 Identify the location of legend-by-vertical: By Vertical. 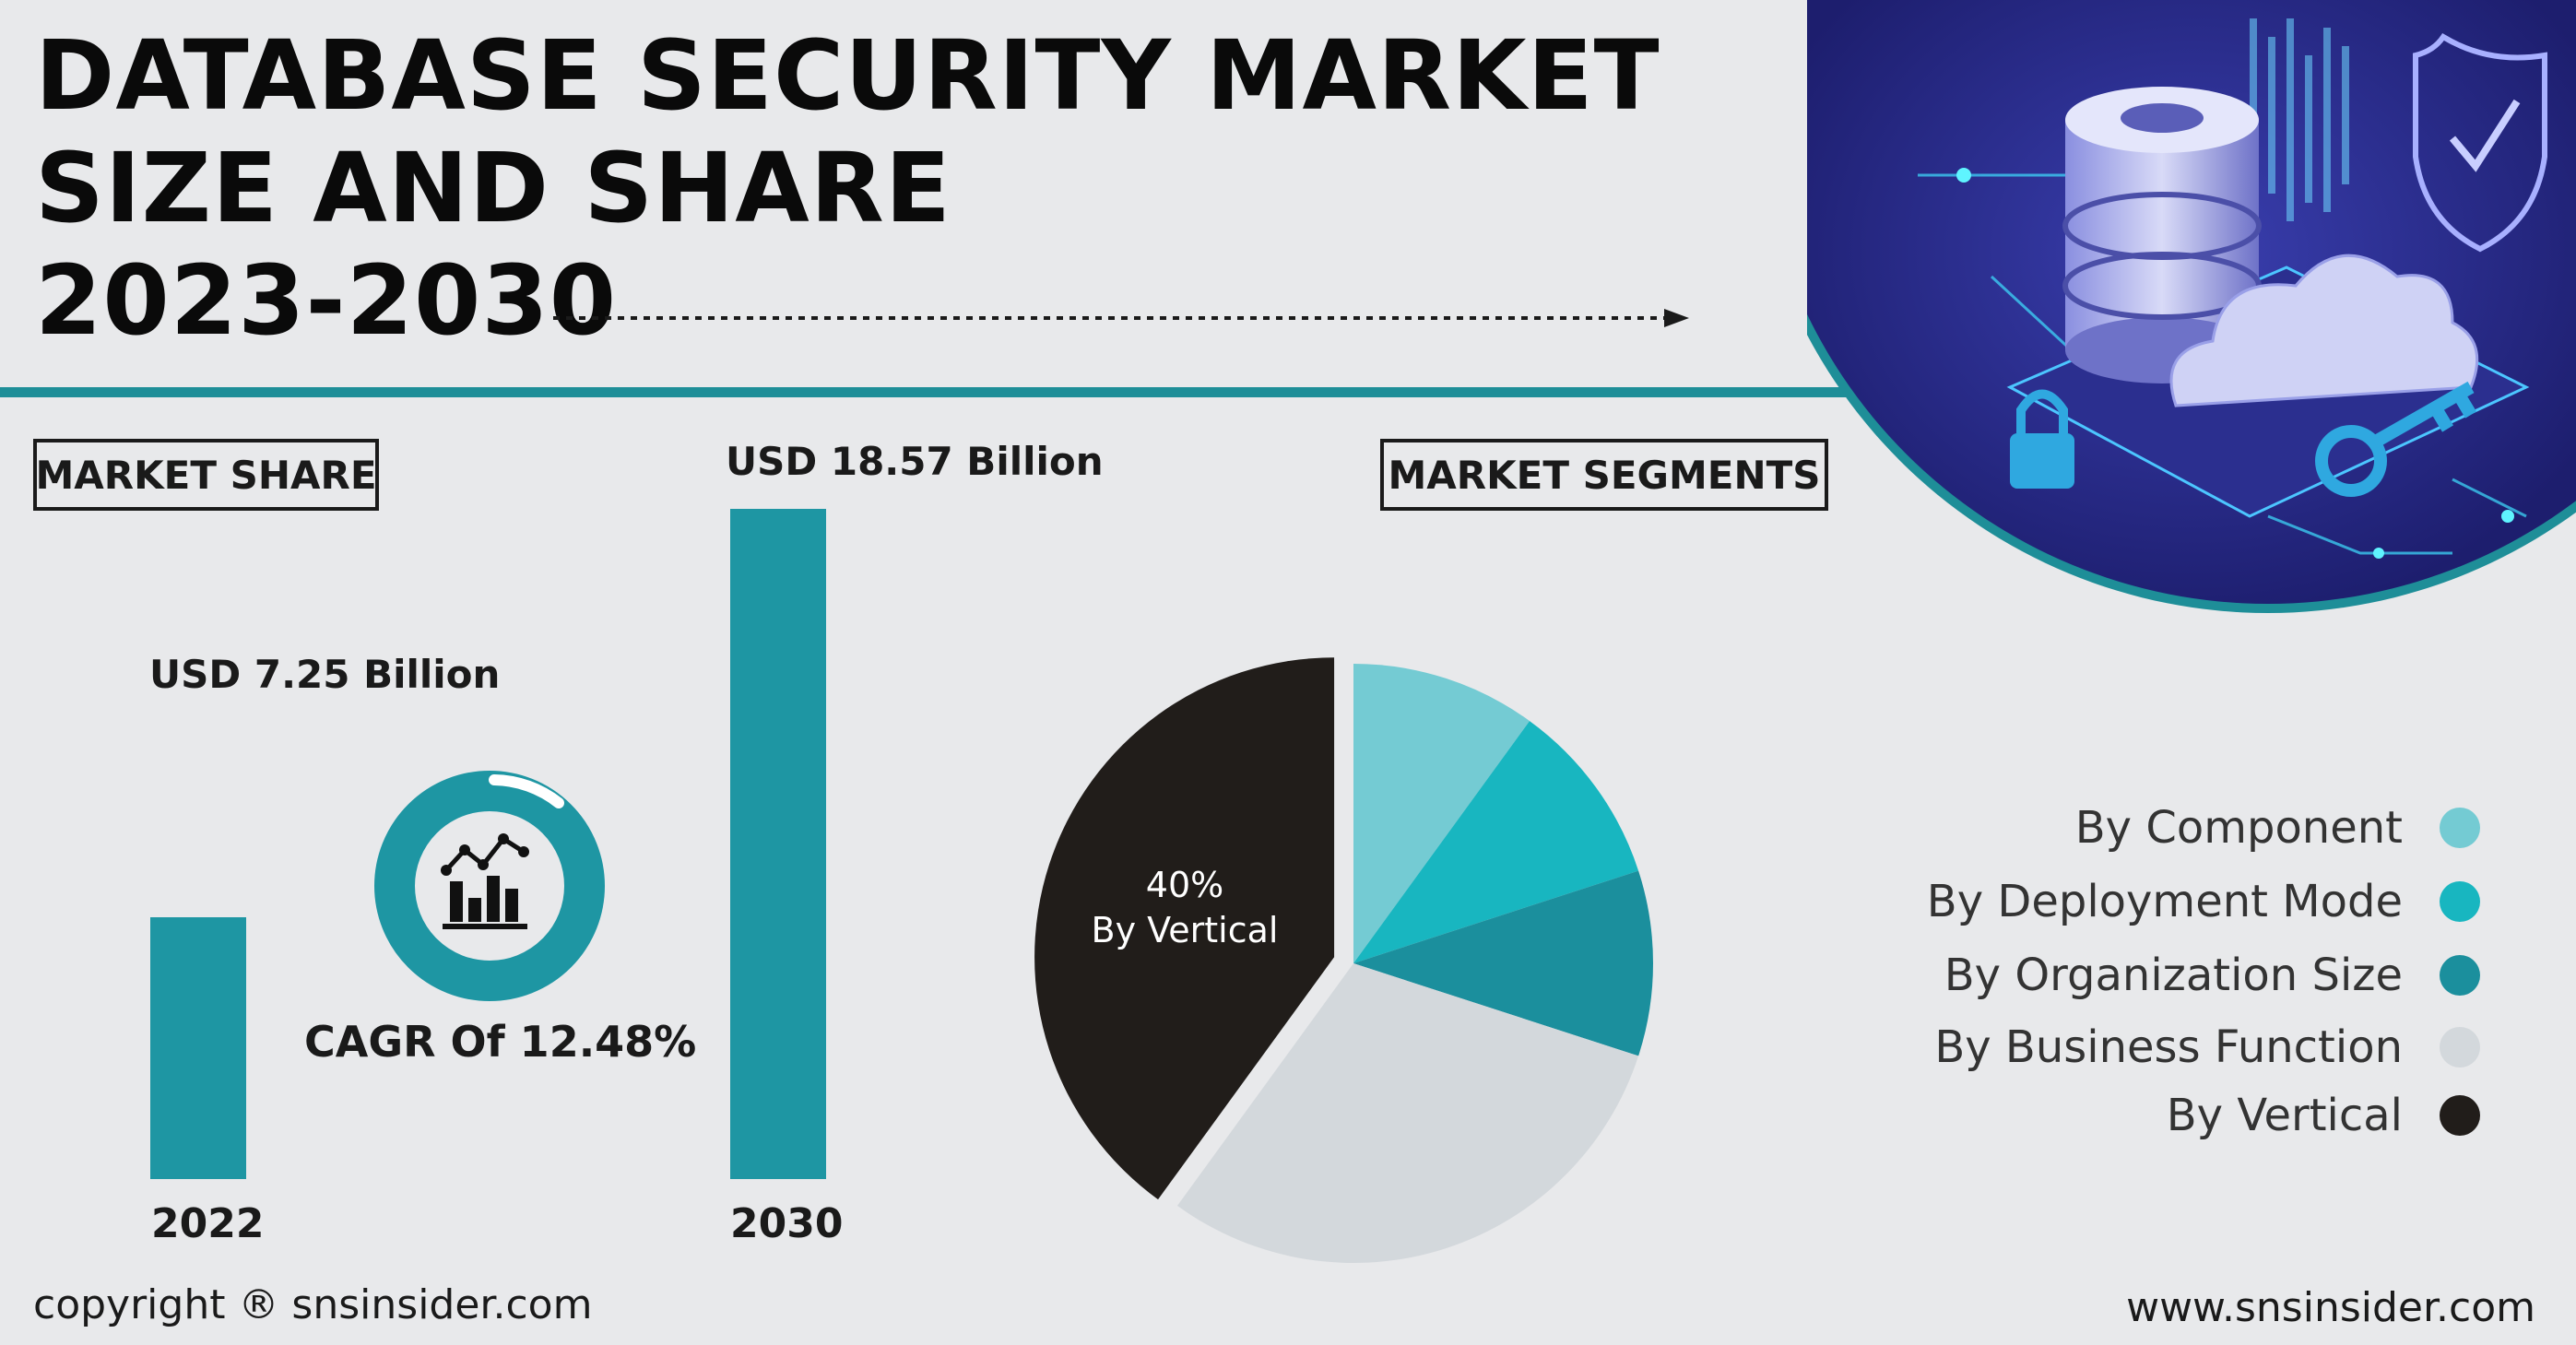
(2323, 1115).